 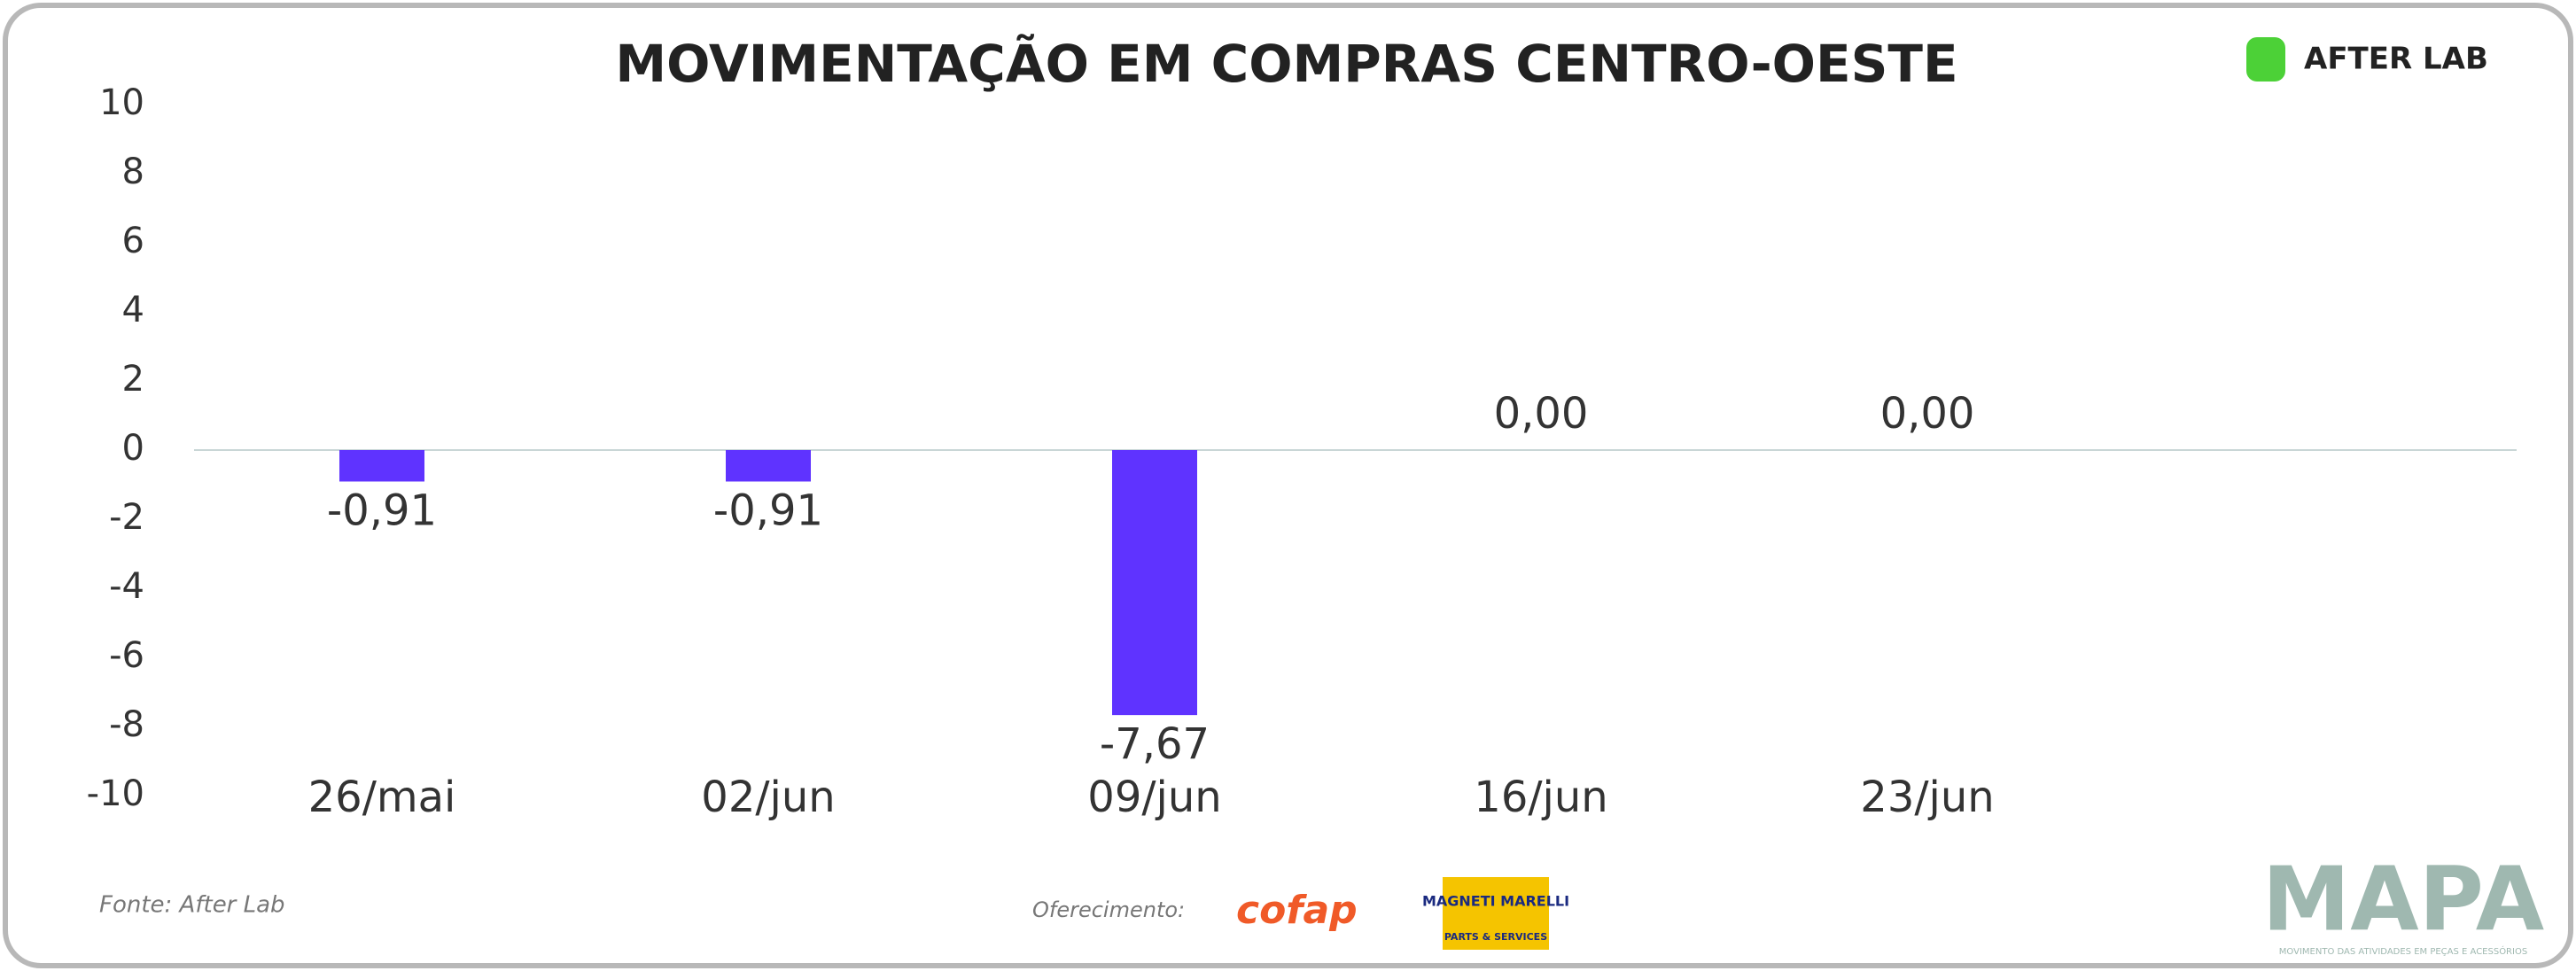 I want to click on y-tick-label: 10, so click(x=122, y=102).